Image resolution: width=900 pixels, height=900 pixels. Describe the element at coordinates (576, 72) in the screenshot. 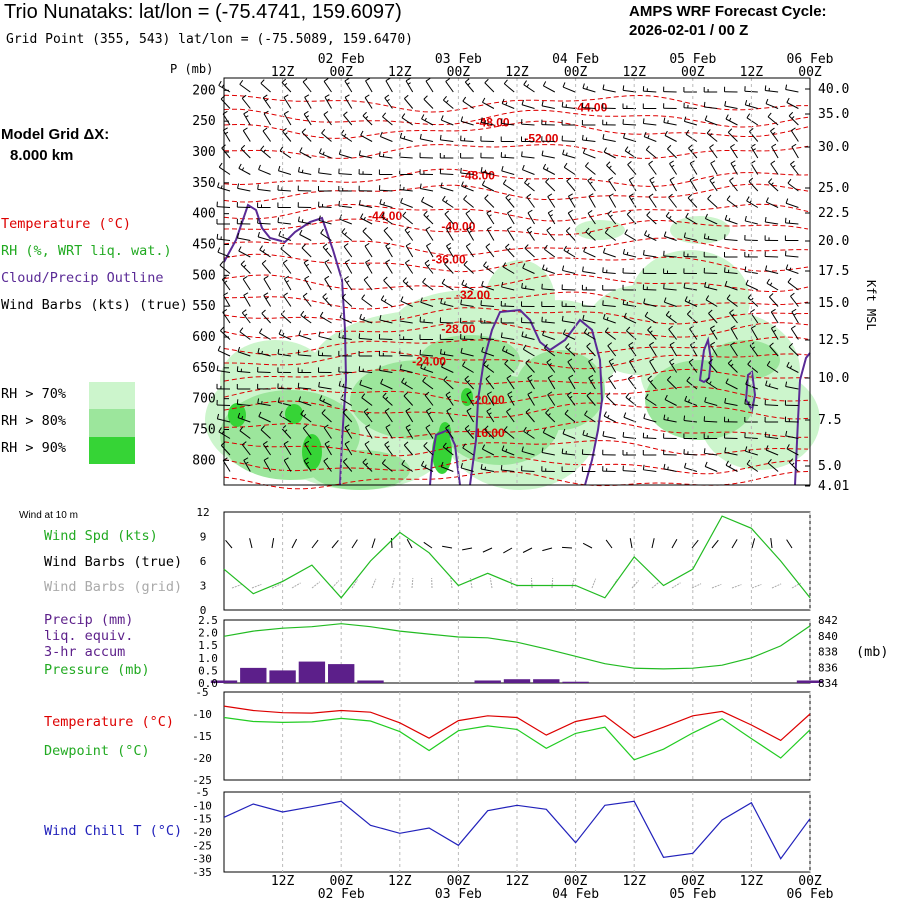

I see `top-hour-label: 00Z` at that location.